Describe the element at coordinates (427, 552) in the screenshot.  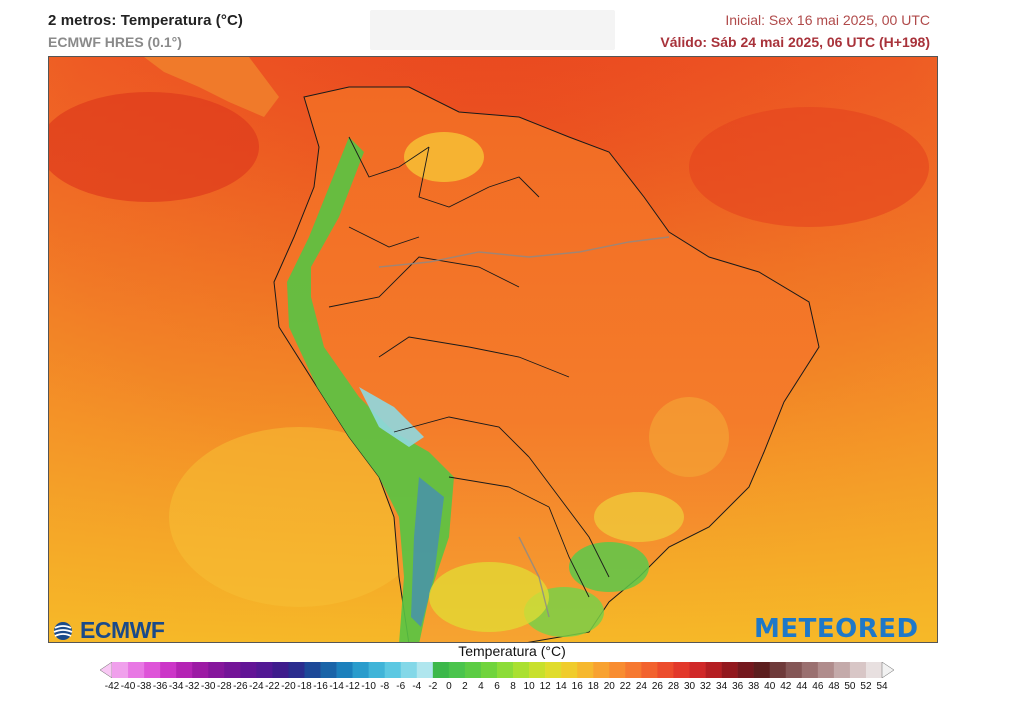
I see `andes-coldest-patch` at that location.